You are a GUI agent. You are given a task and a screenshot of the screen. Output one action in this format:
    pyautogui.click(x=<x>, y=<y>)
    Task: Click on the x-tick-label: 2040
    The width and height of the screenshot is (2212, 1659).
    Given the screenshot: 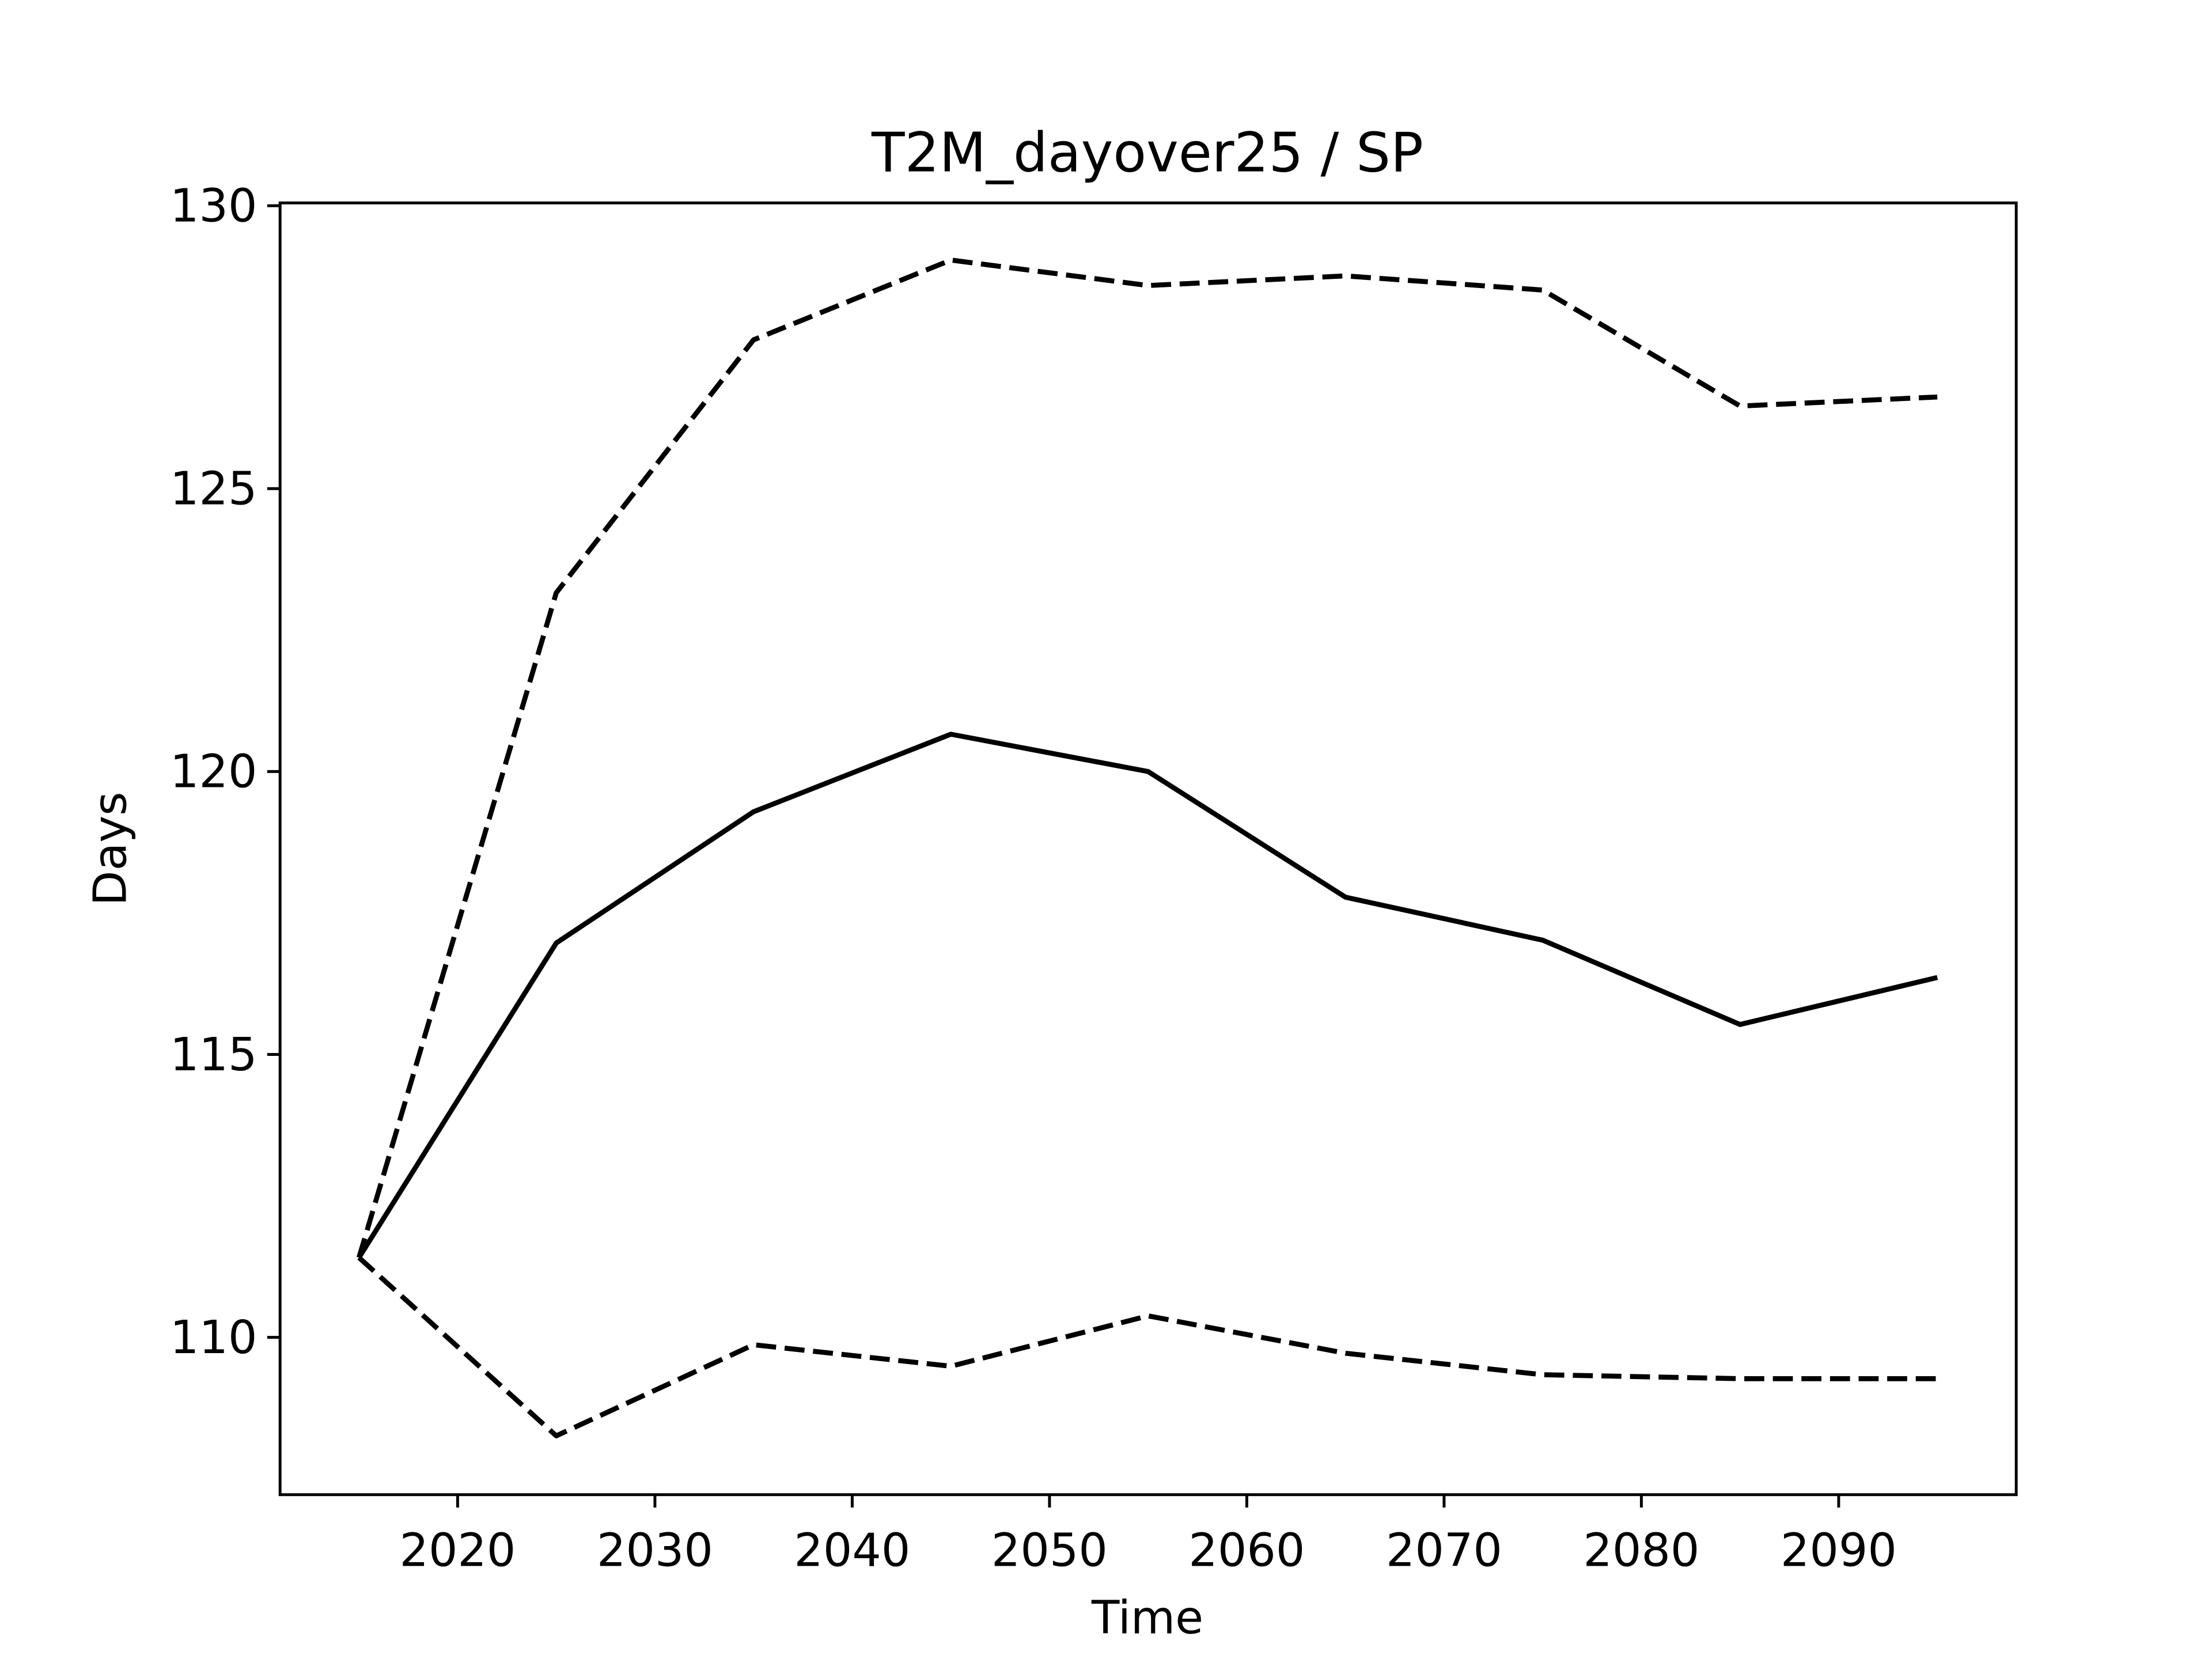 What is the action you would take?
    pyautogui.click(x=852, y=1550)
    